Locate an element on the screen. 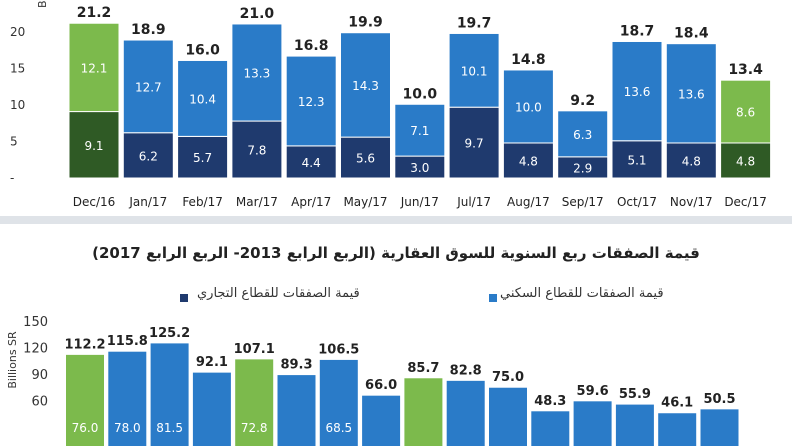 The width and height of the screenshot is (792, 446). total-value-label: 18.4 is located at coordinates (691, 34).